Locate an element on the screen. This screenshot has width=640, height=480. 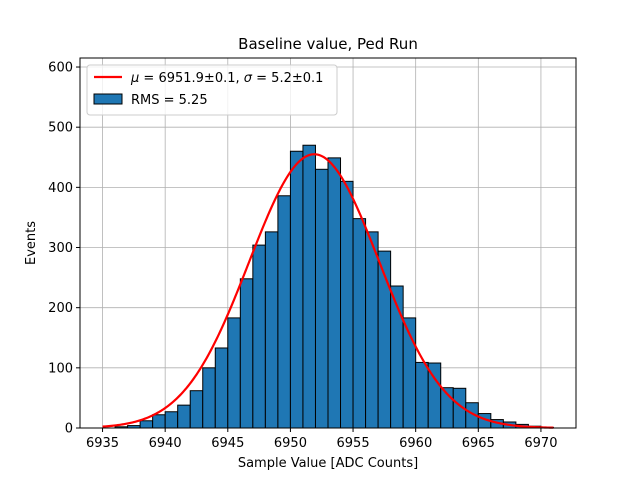
legend-fit-label: μ = 6951.9±0.1, σ = 5.2±0.1 is located at coordinates (226, 78).